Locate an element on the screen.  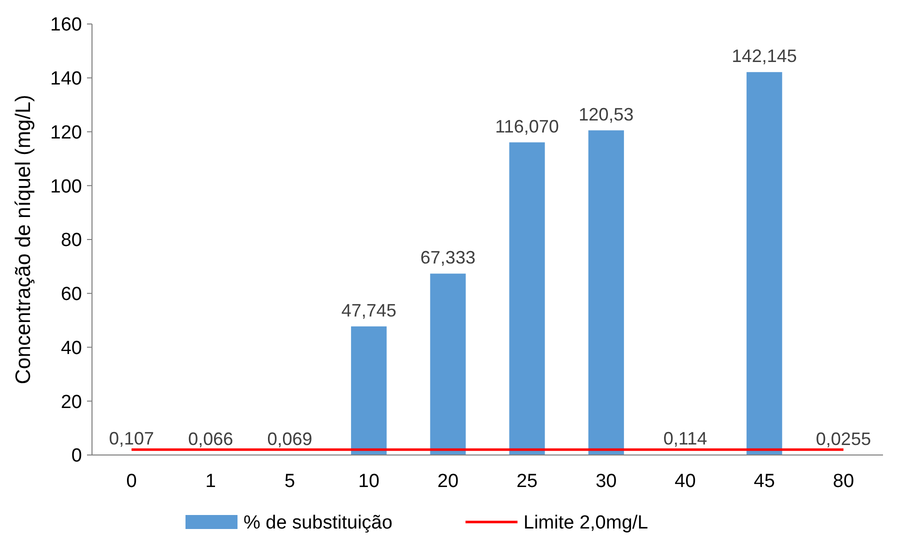
data-label: 120,53 is located at coordinates (606, 114).